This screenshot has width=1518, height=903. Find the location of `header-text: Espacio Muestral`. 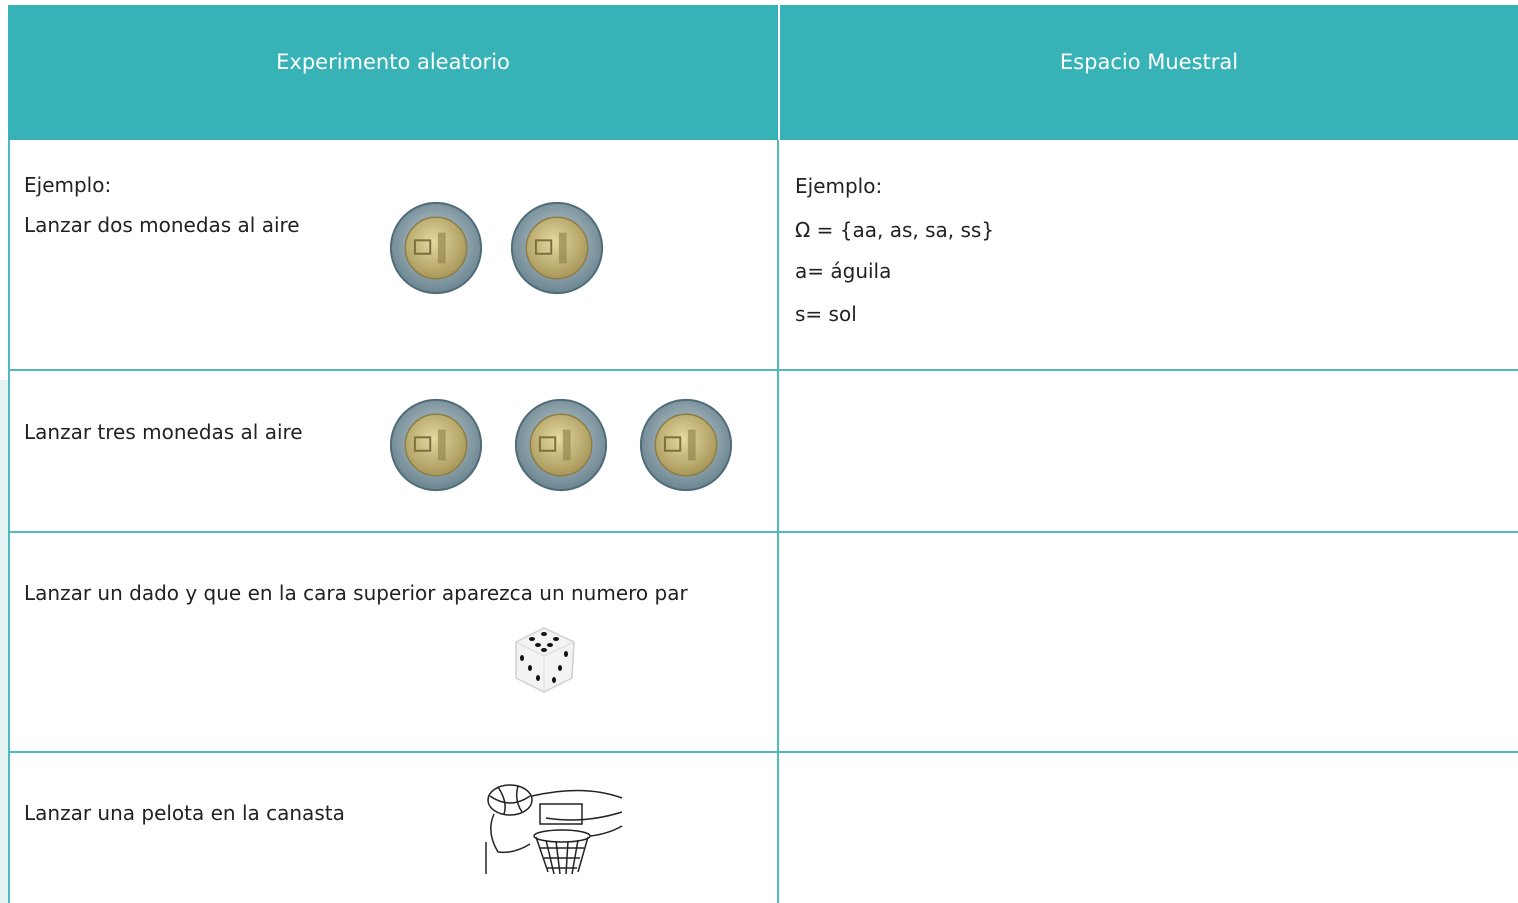

header-text: Espacio Muestral is located at coordinates (1149, 62).